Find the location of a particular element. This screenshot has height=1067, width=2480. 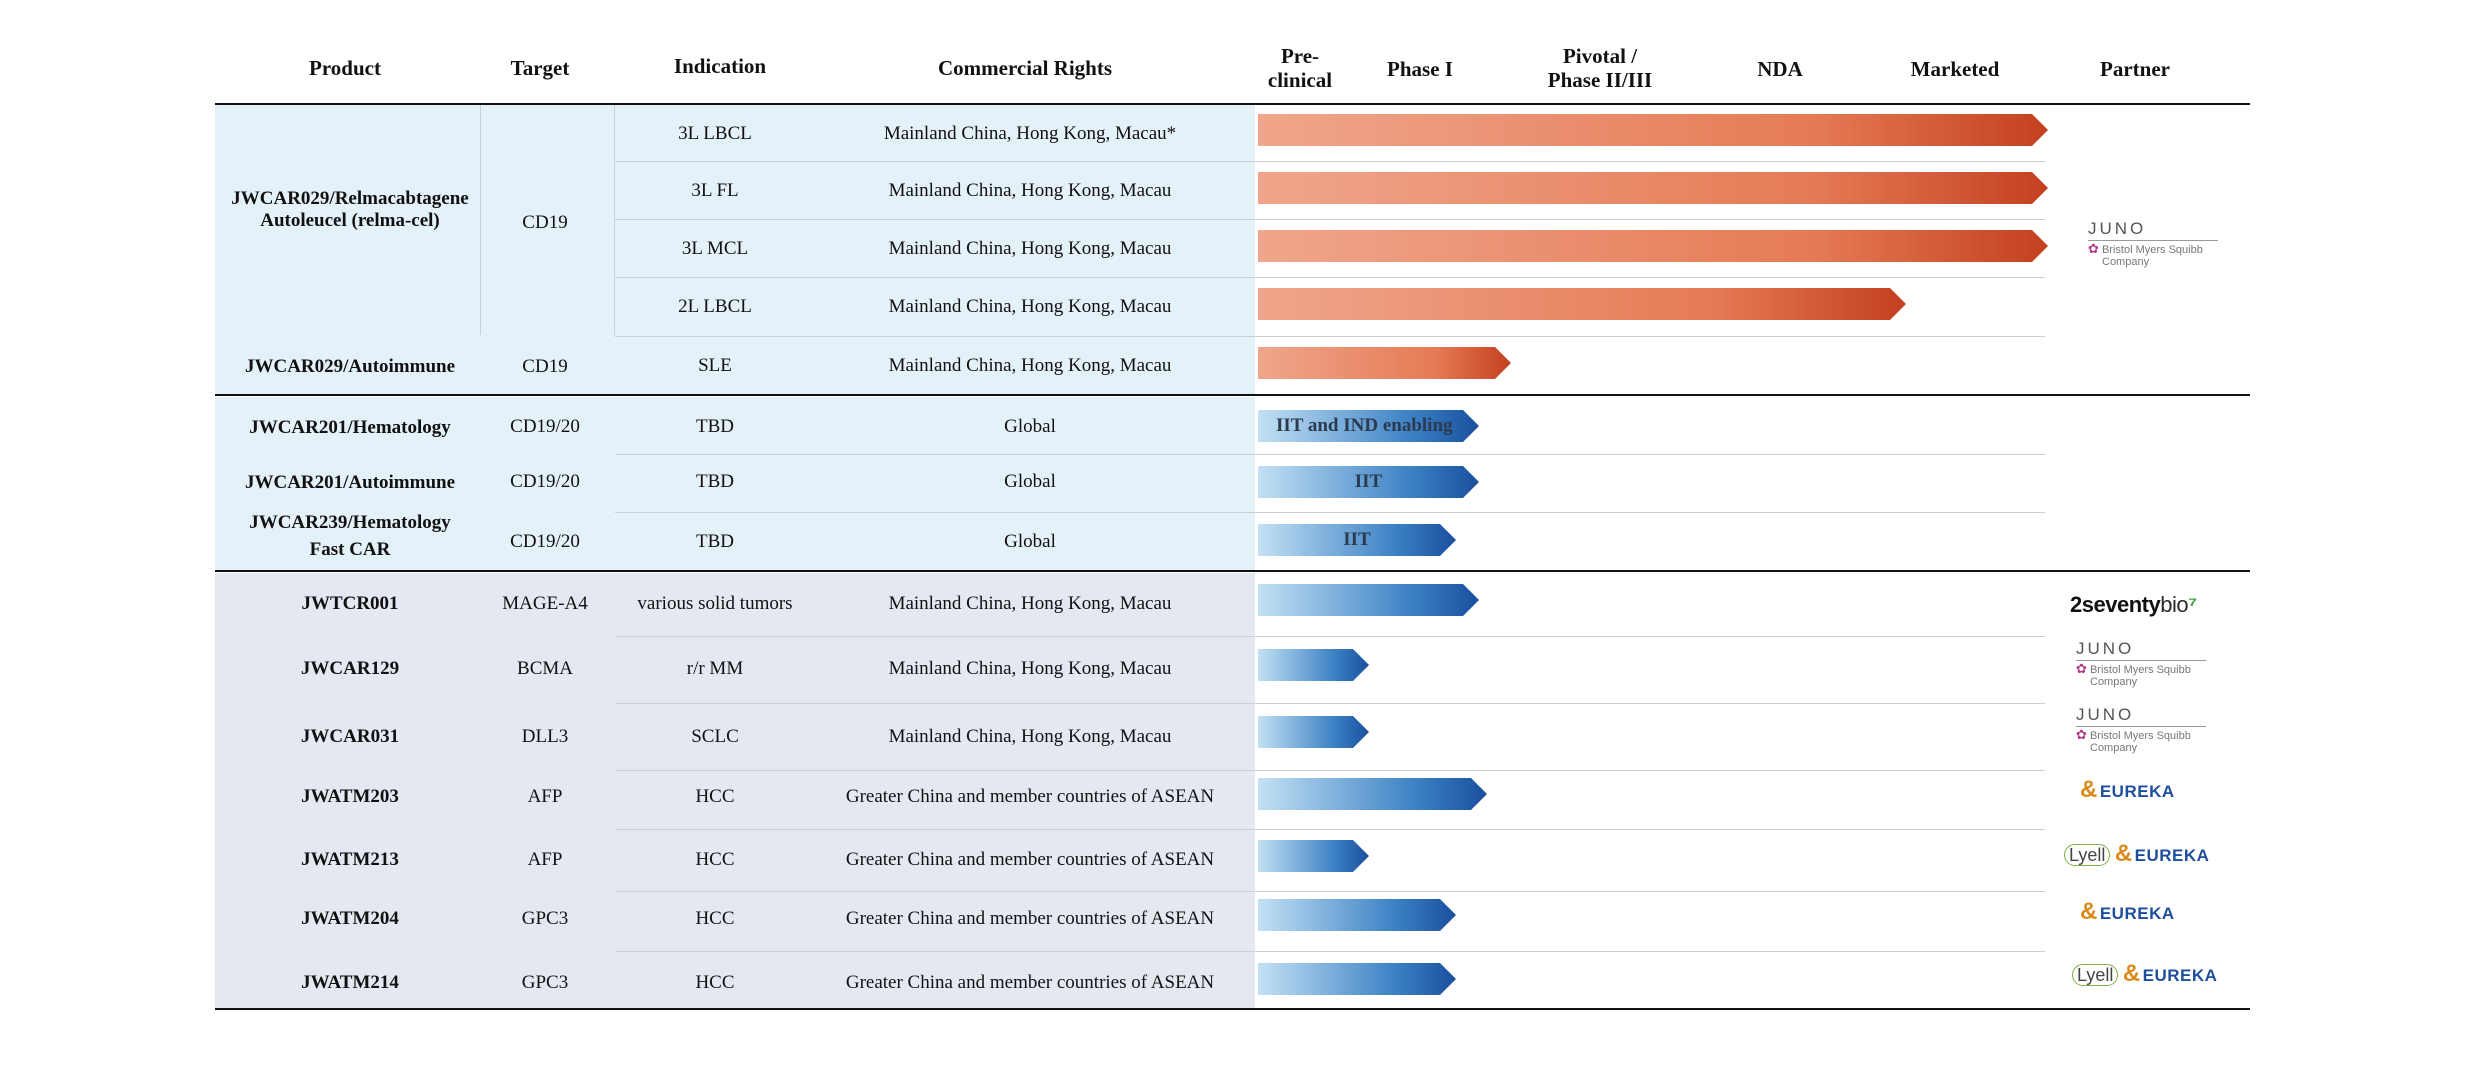

target-cell: CD19/20 is located at coordinates (545, 541).